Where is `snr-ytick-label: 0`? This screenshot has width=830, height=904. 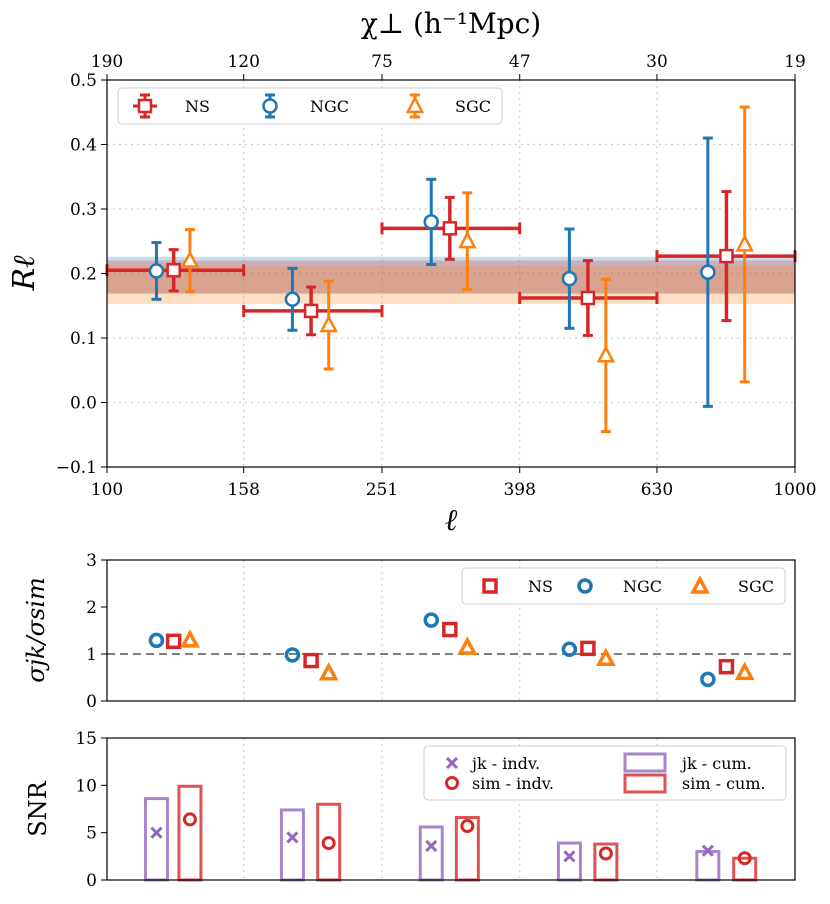
snr-ytick-label: 0 is located at coordinates (91, 881).